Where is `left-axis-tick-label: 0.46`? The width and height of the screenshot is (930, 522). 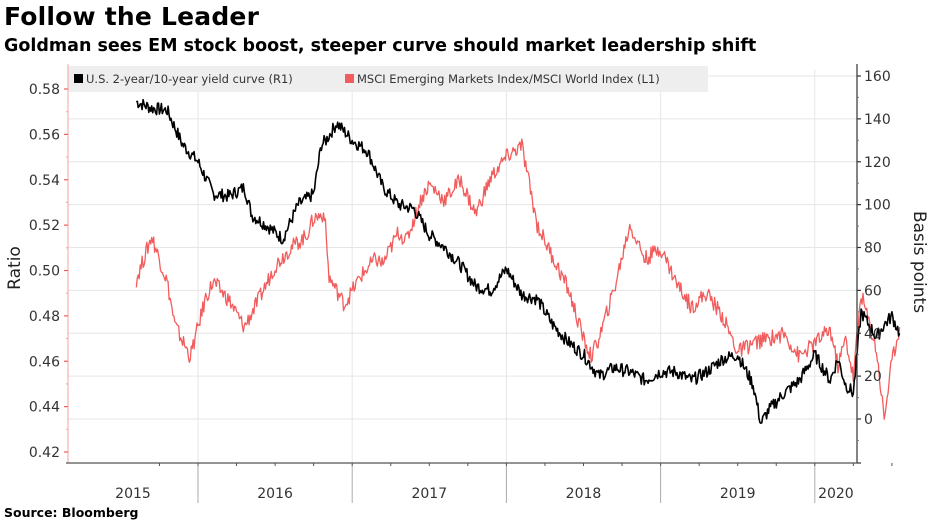 left-axis-tick-label: 0.46 is located at coordinates (44, 362).